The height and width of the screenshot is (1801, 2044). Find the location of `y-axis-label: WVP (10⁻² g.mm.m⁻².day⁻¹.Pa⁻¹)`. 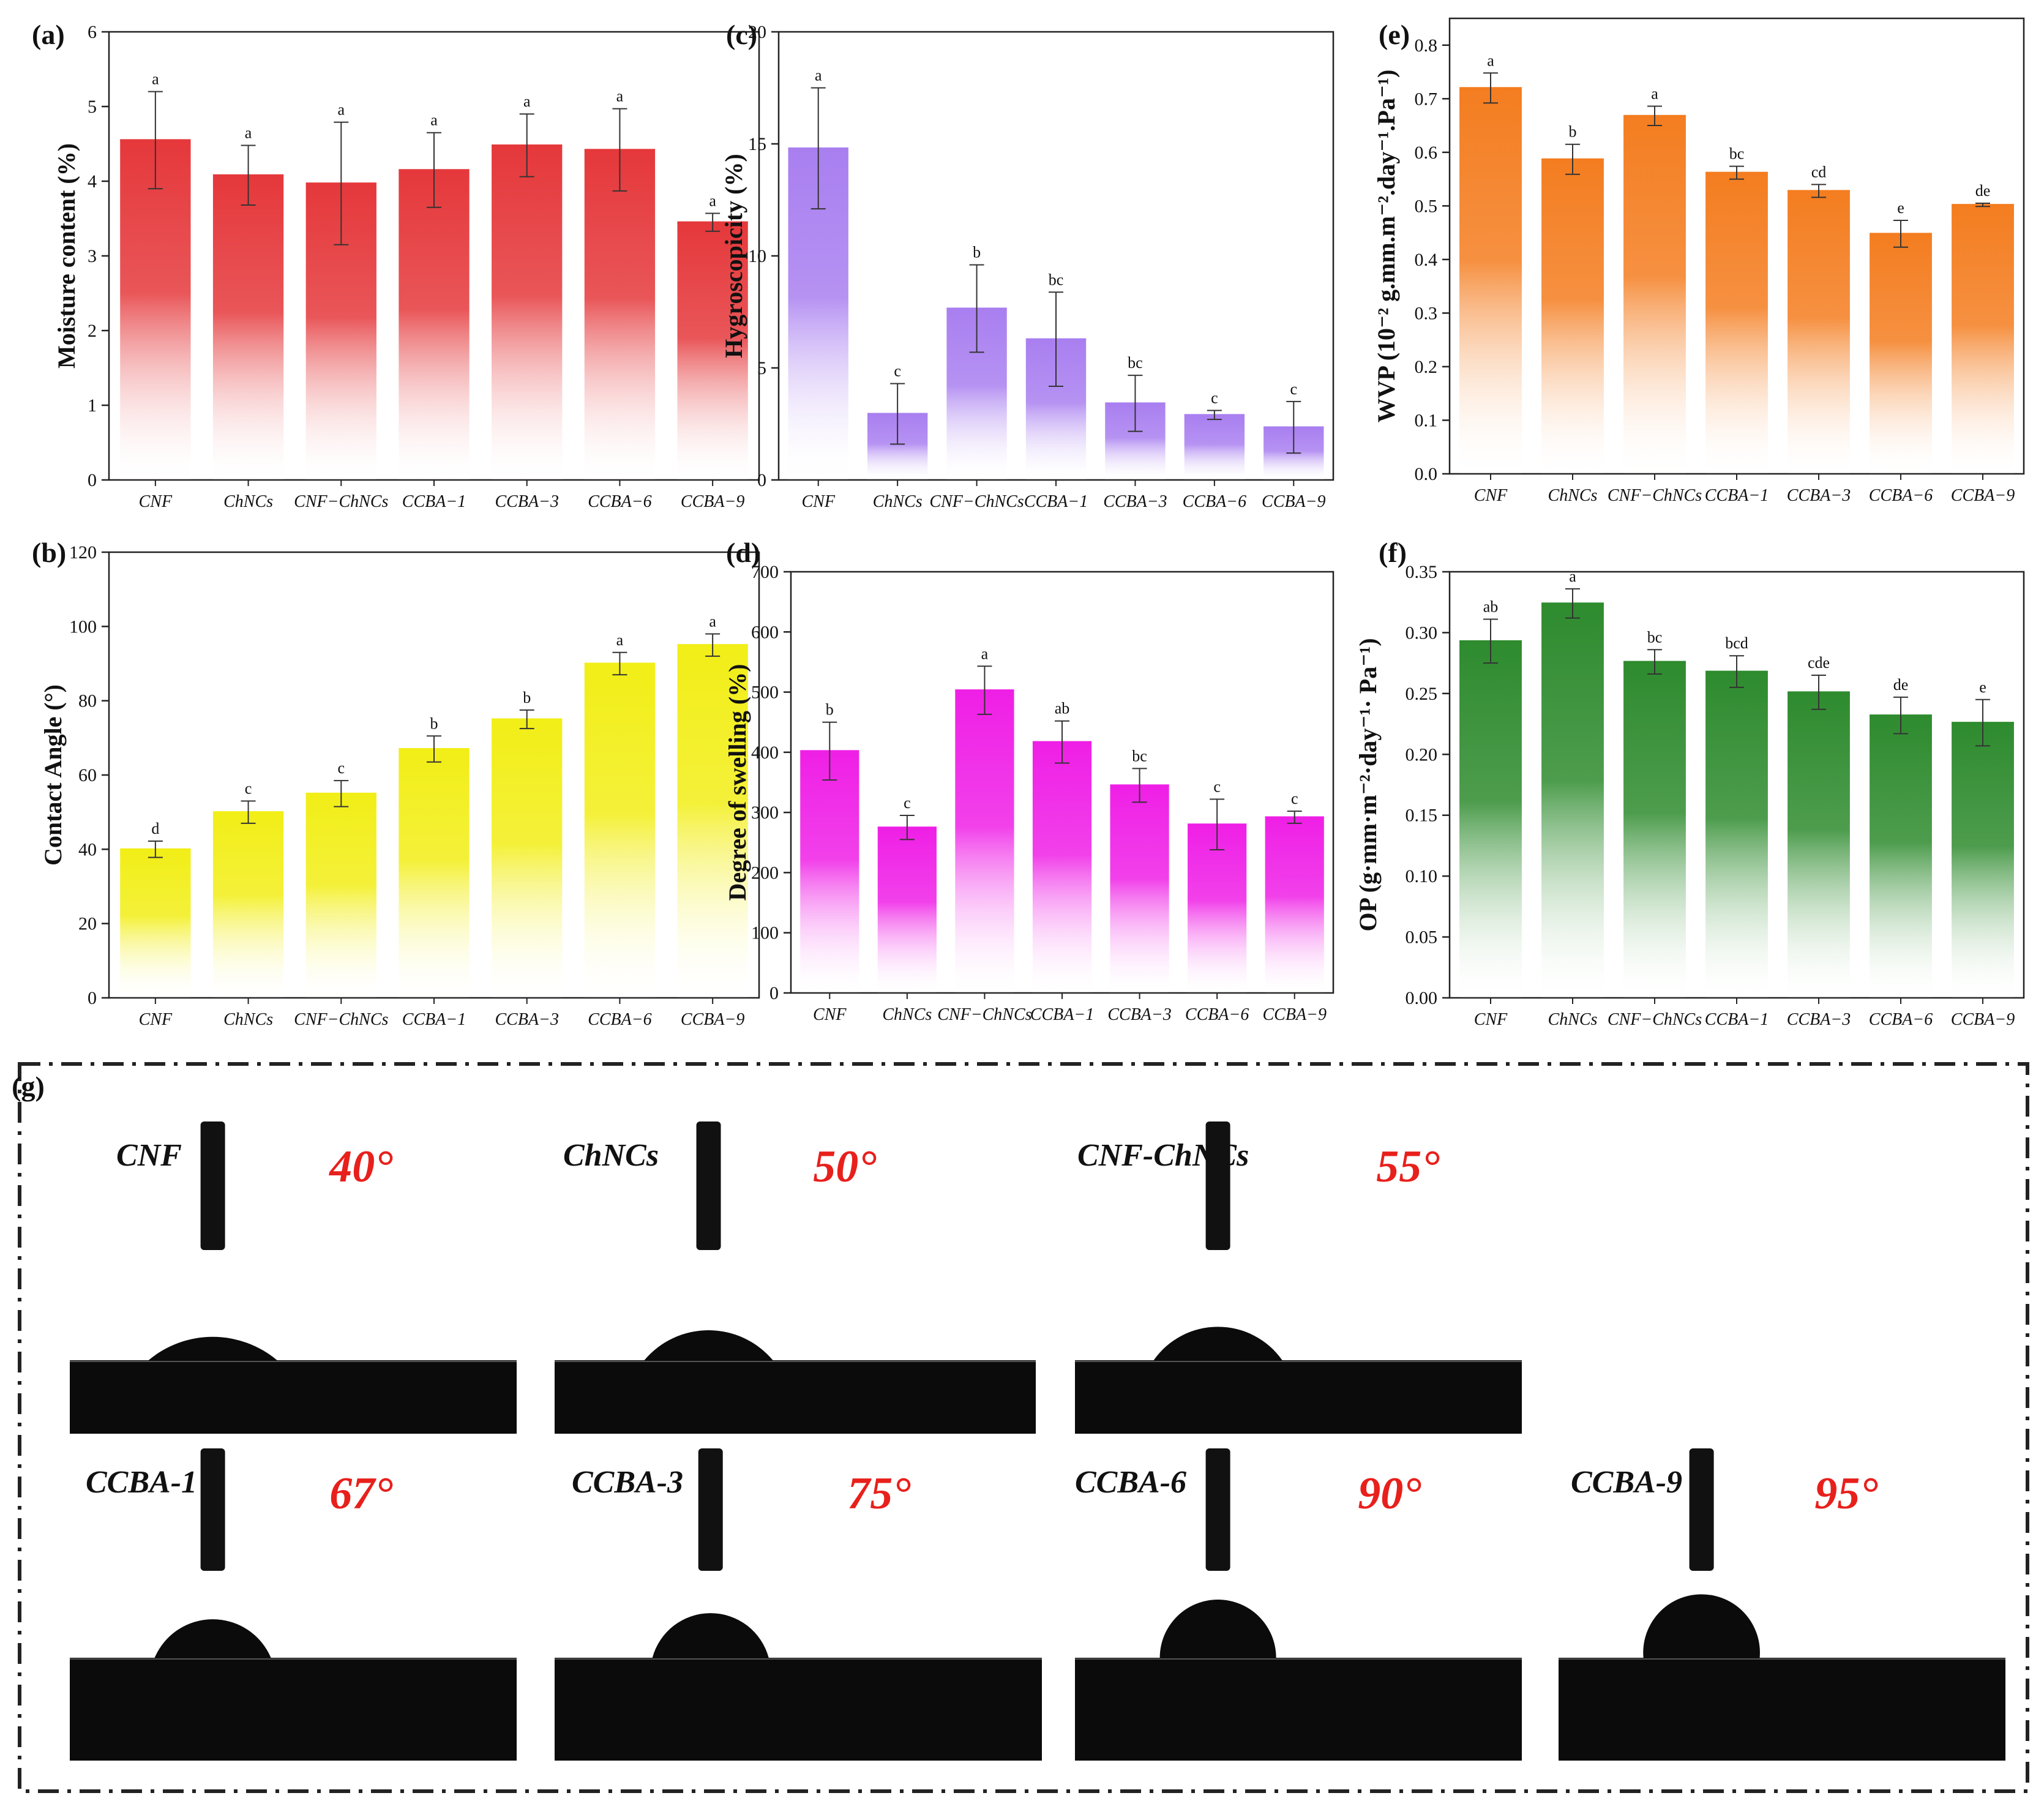

y-axis-label: WVP (10⁻² g.mm.m⁻².day⁻¹.Pa⁻¹) is located at coordinates (1386, 247).